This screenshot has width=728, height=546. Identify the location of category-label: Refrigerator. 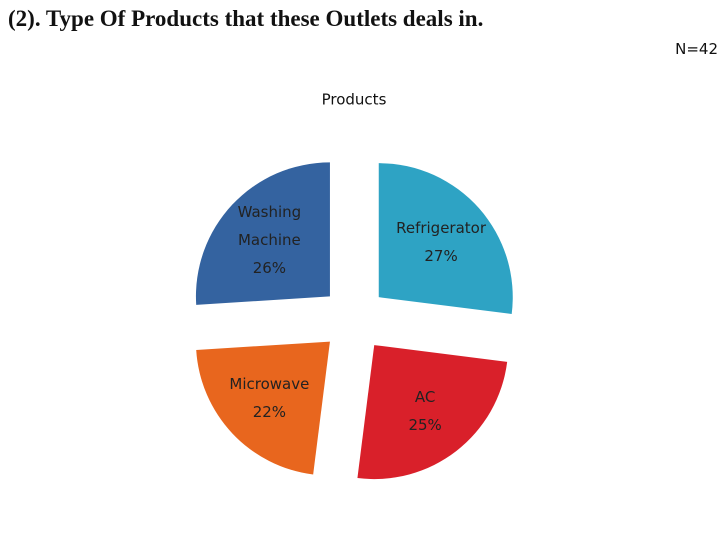
(441, 228).